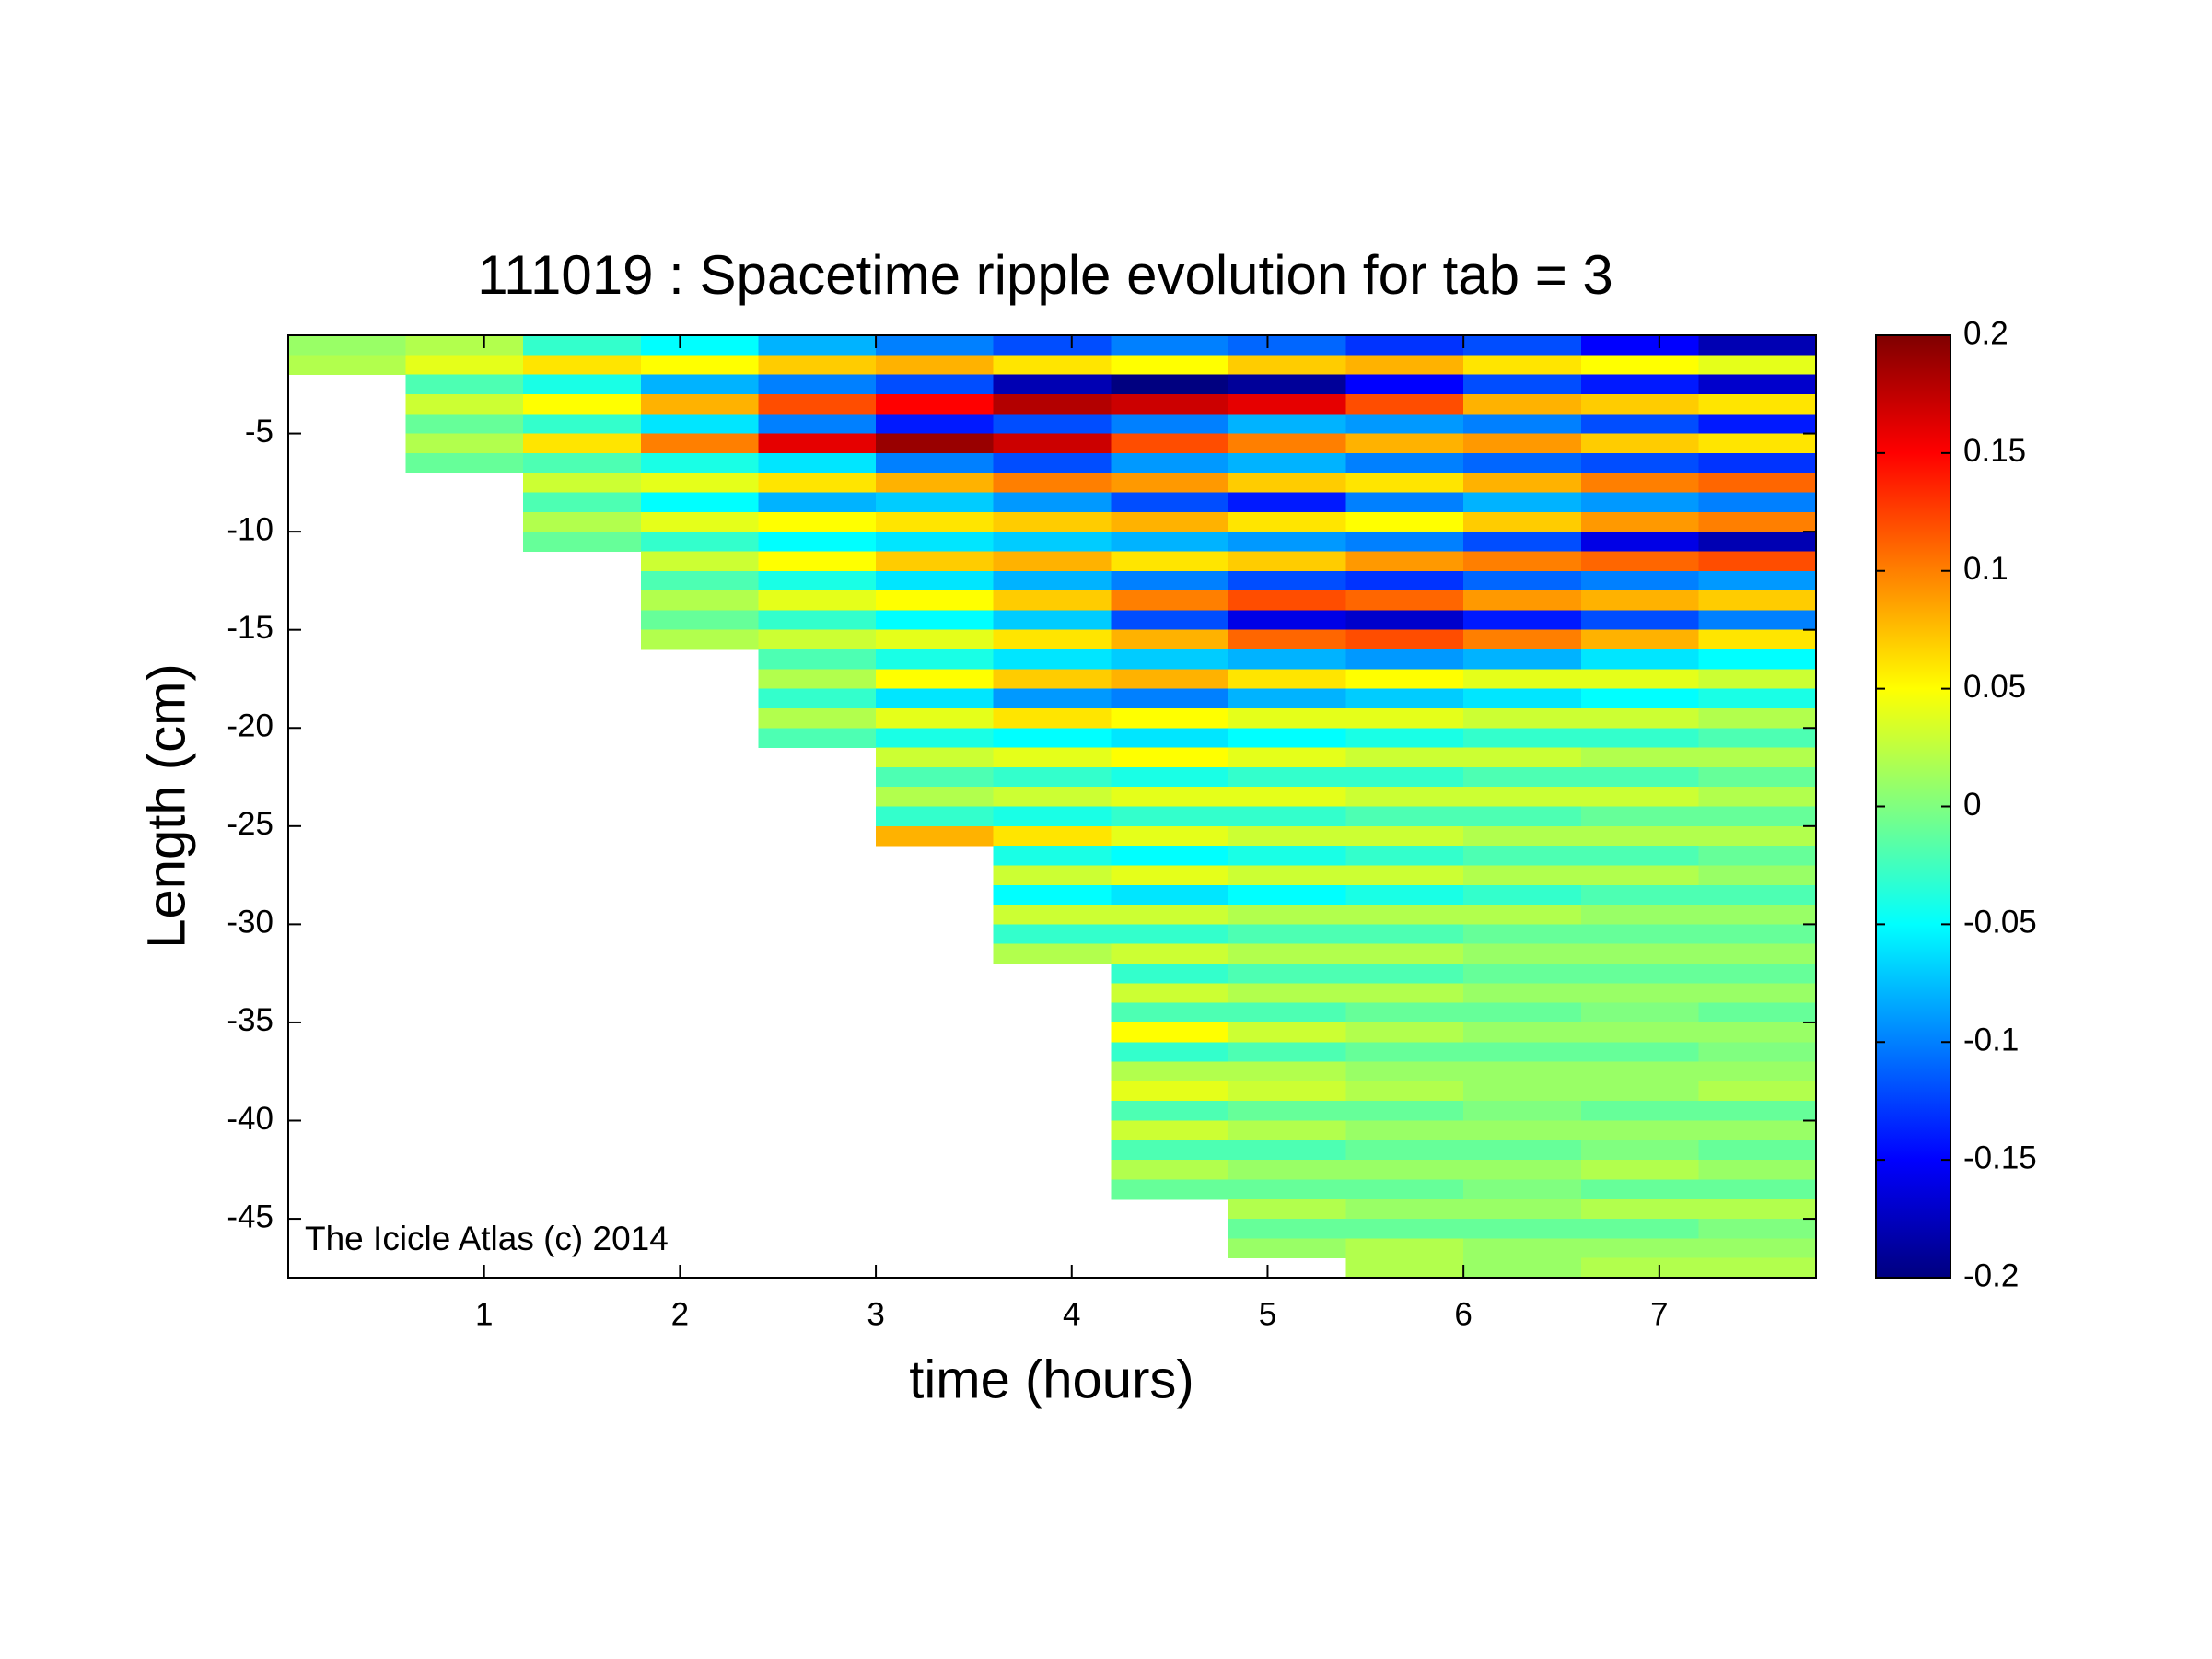 The height and width of the screenshot is (1659, 2212). I want to click on y-tick-label: -20, so click(251, 726).